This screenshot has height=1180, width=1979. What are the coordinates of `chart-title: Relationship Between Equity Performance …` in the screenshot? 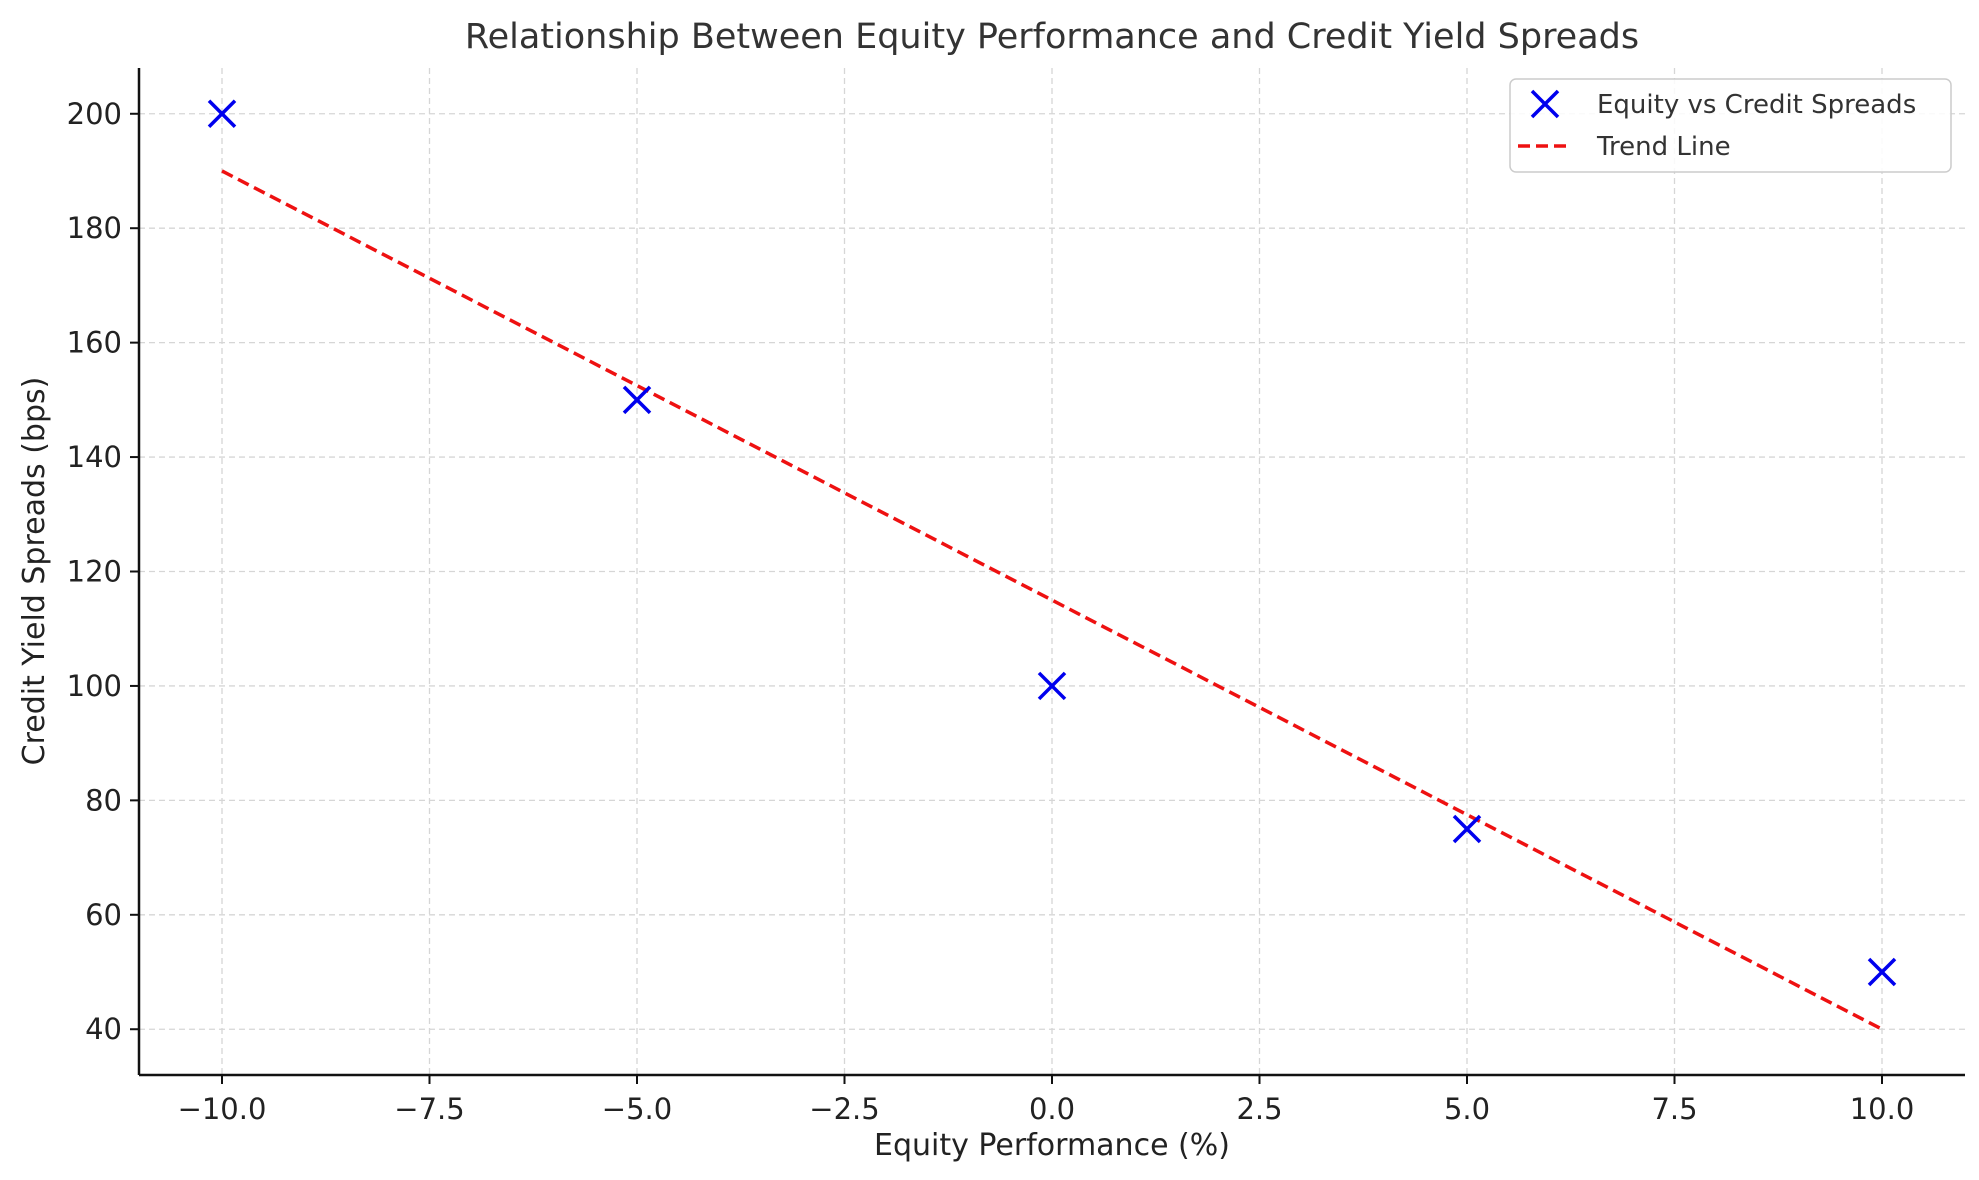 It's located at (1052, 37).